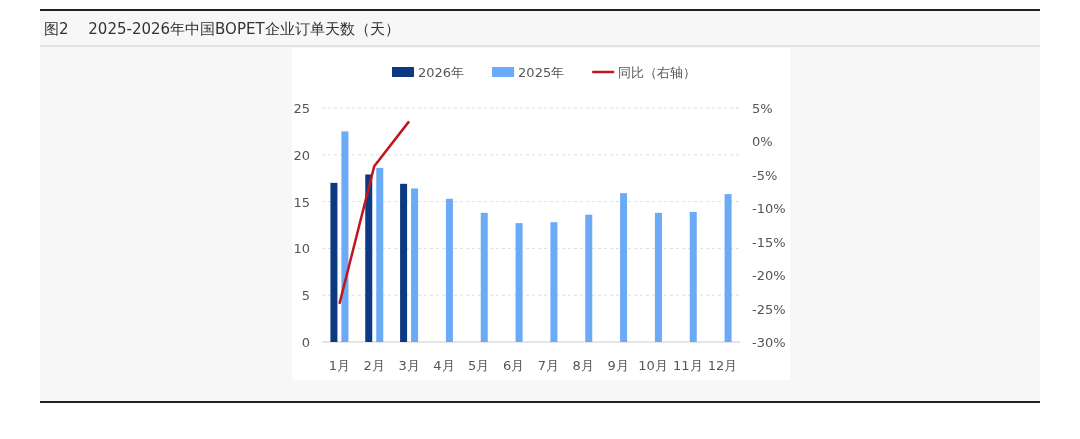  What do you see at coordinates (657, 72) in the screenshot?
I see `legend-label: 同比（右轴）` at bounding box center [657, 72].